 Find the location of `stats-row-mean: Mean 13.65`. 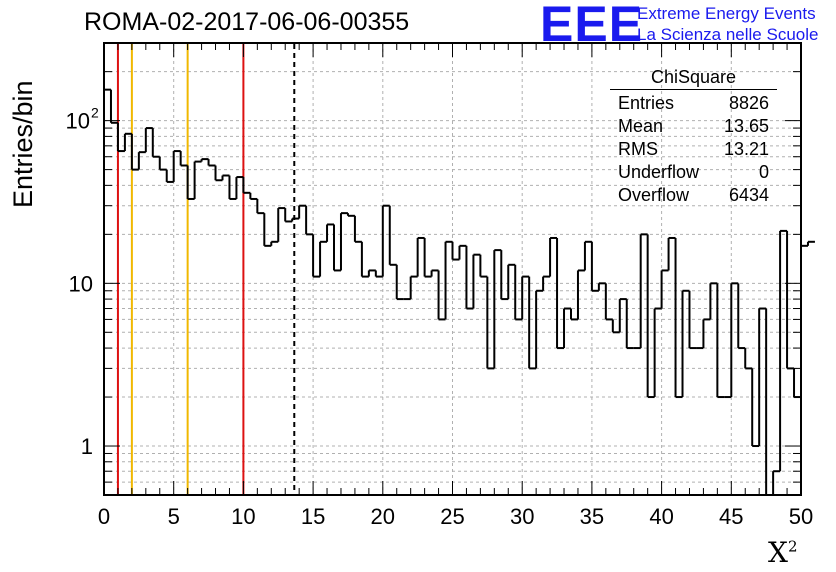

stats-row-mean: Mean 13.65 is located at coordinates (693, 126).